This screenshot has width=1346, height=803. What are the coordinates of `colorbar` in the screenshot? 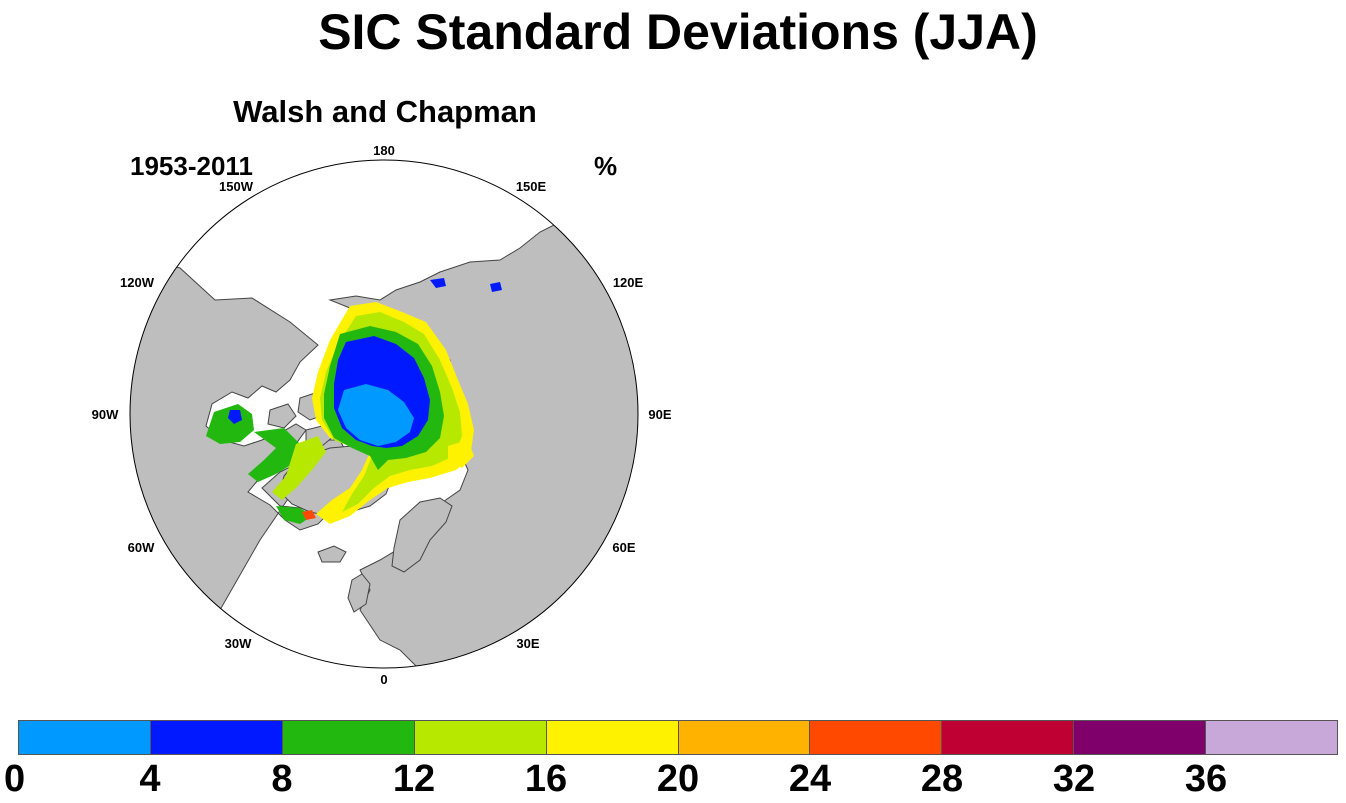 It's located at (678, 737).